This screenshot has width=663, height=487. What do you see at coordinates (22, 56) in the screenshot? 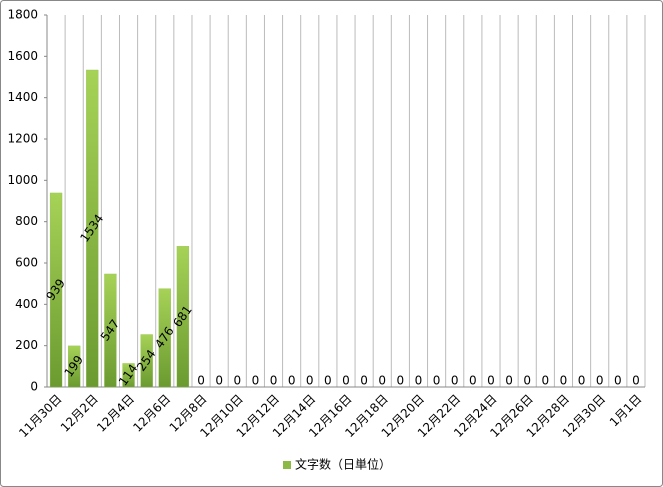
I see `y-tick-label: 1600` at bounding box center [22, 56].